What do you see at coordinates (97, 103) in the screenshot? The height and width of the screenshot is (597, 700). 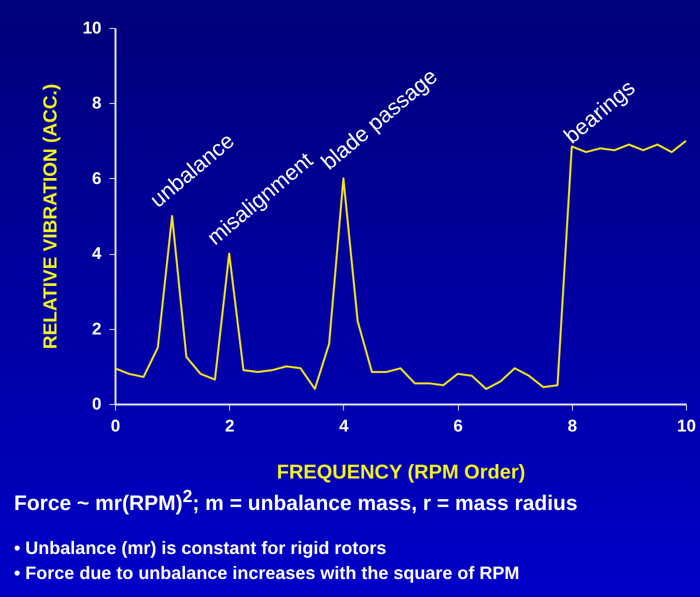 I see `y-tick-label: 8` at bounding box center [97, 103].